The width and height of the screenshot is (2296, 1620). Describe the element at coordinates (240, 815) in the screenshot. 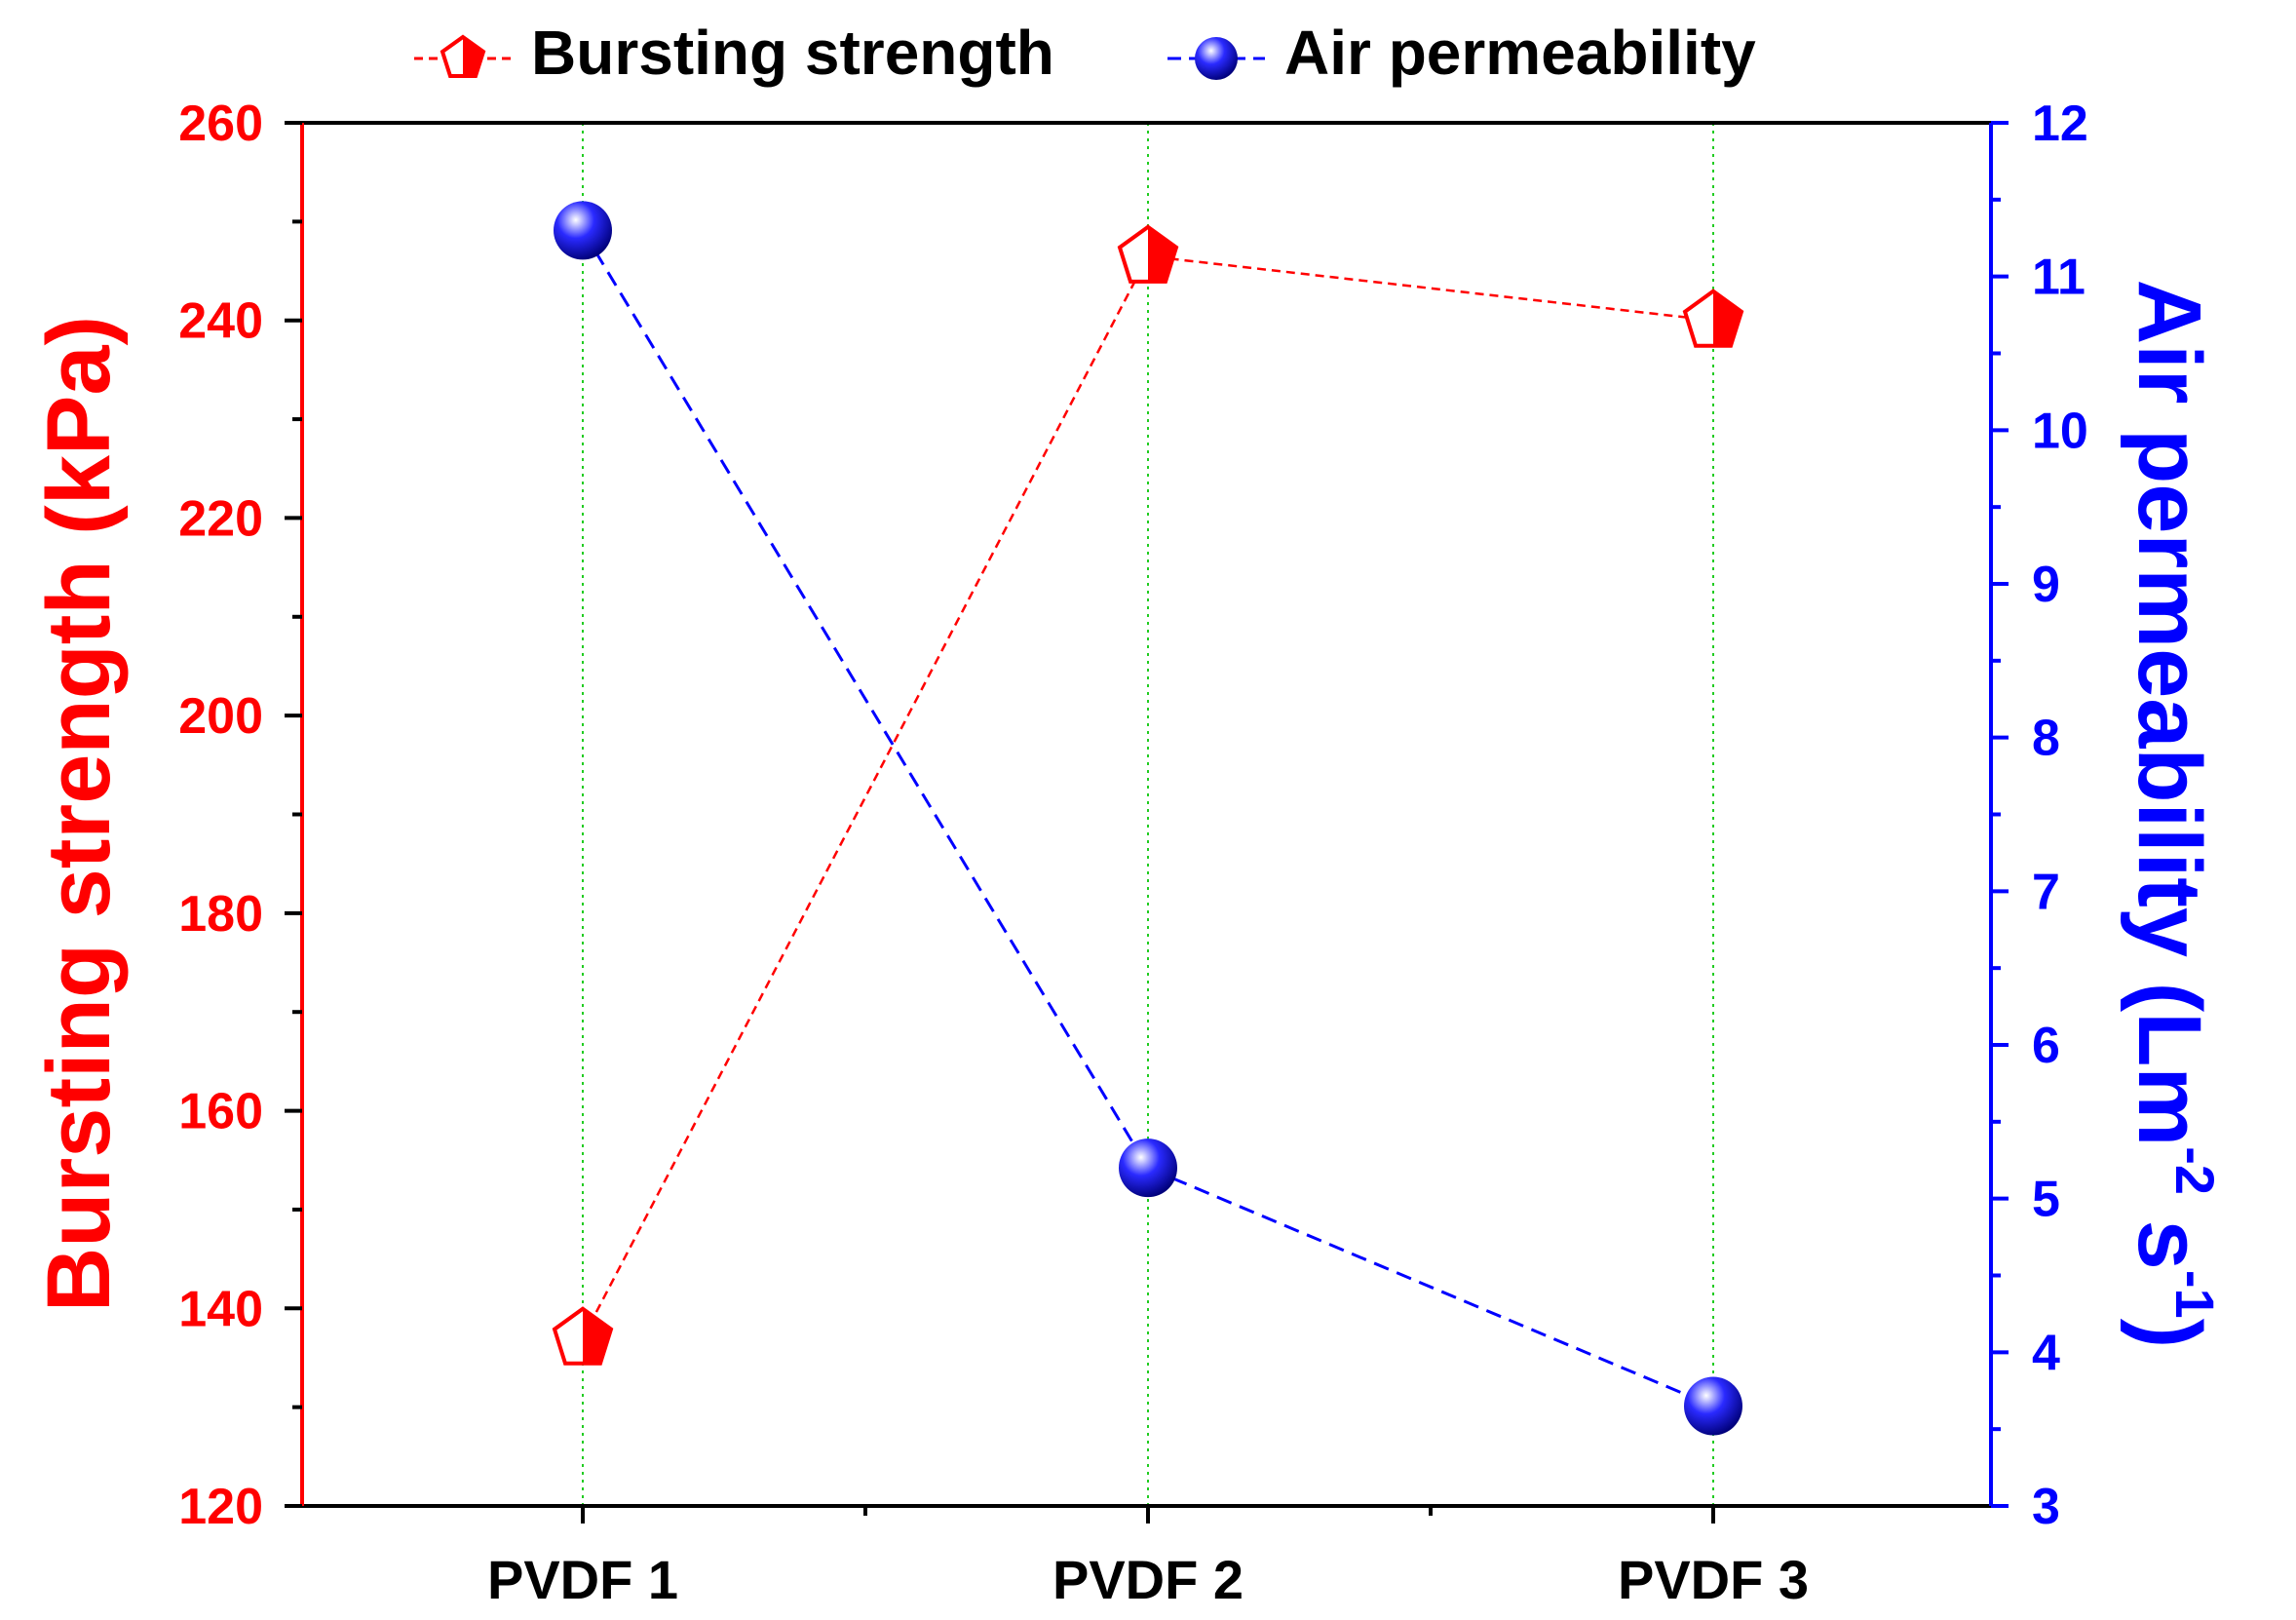

I see `left-y-ticks: 120 140 160 180 200 220 240 260` at that location.